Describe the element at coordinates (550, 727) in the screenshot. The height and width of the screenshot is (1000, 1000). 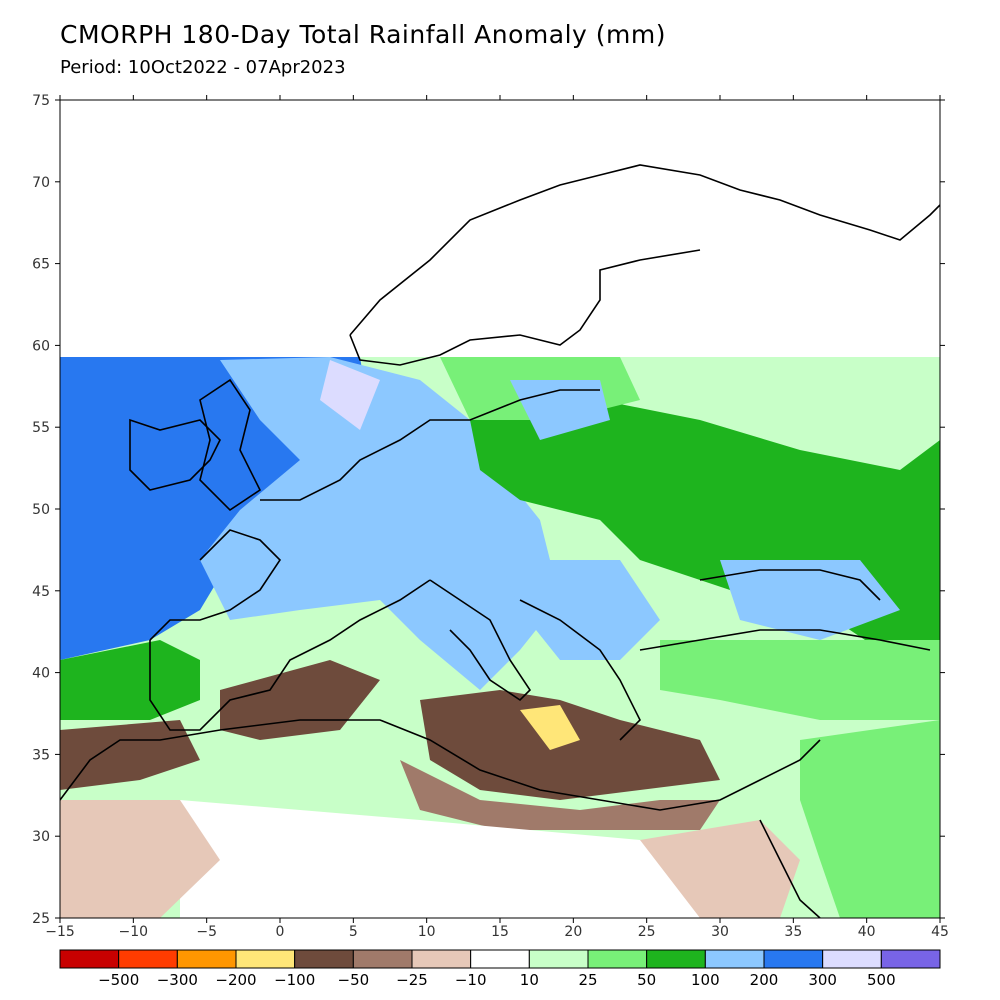
I see `field-med-severe` at that location.